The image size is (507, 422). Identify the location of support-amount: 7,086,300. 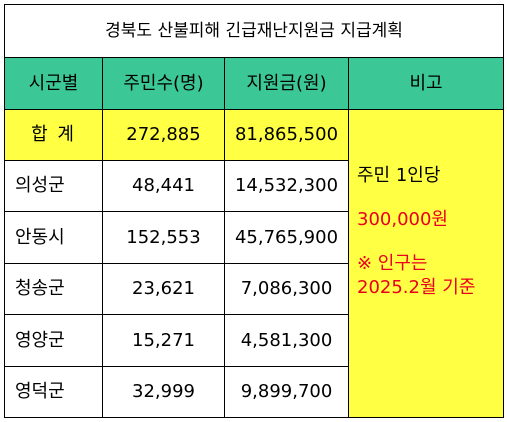
(286, 289).